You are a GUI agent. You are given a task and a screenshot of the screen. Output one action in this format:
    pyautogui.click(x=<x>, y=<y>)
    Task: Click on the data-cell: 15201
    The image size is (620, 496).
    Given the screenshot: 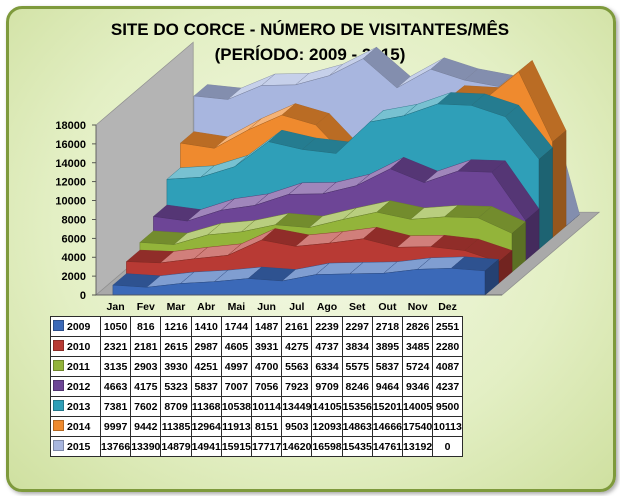 What is the action you would take?
    pyautogui.click(x=387, y=406)
    